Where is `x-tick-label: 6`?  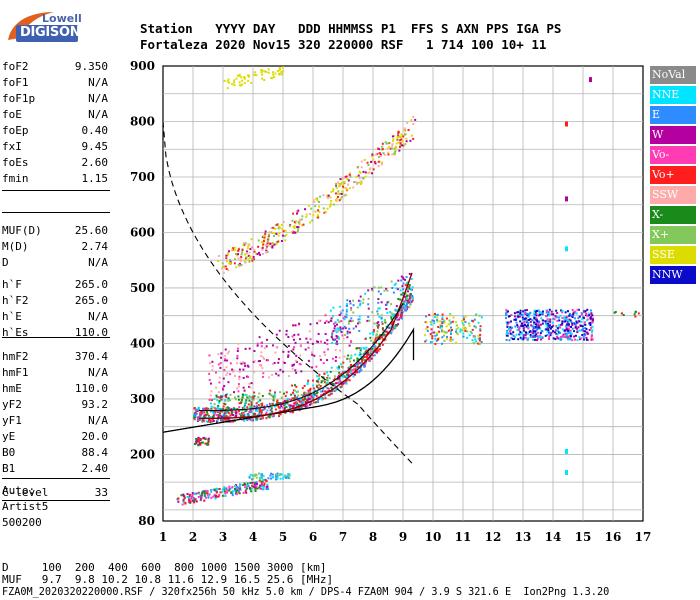 x-tick-label: 6 is located at coordinates (313, 537).